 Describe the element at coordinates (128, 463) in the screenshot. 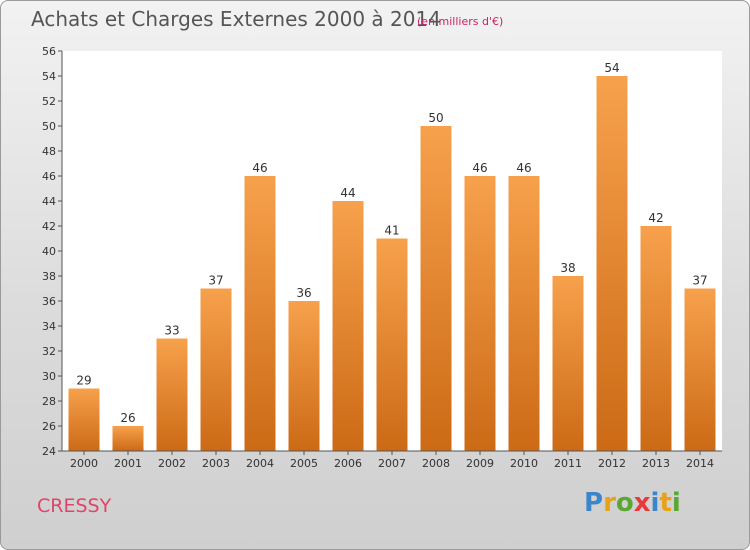

I see `x-tick-label: 2001` at that location.